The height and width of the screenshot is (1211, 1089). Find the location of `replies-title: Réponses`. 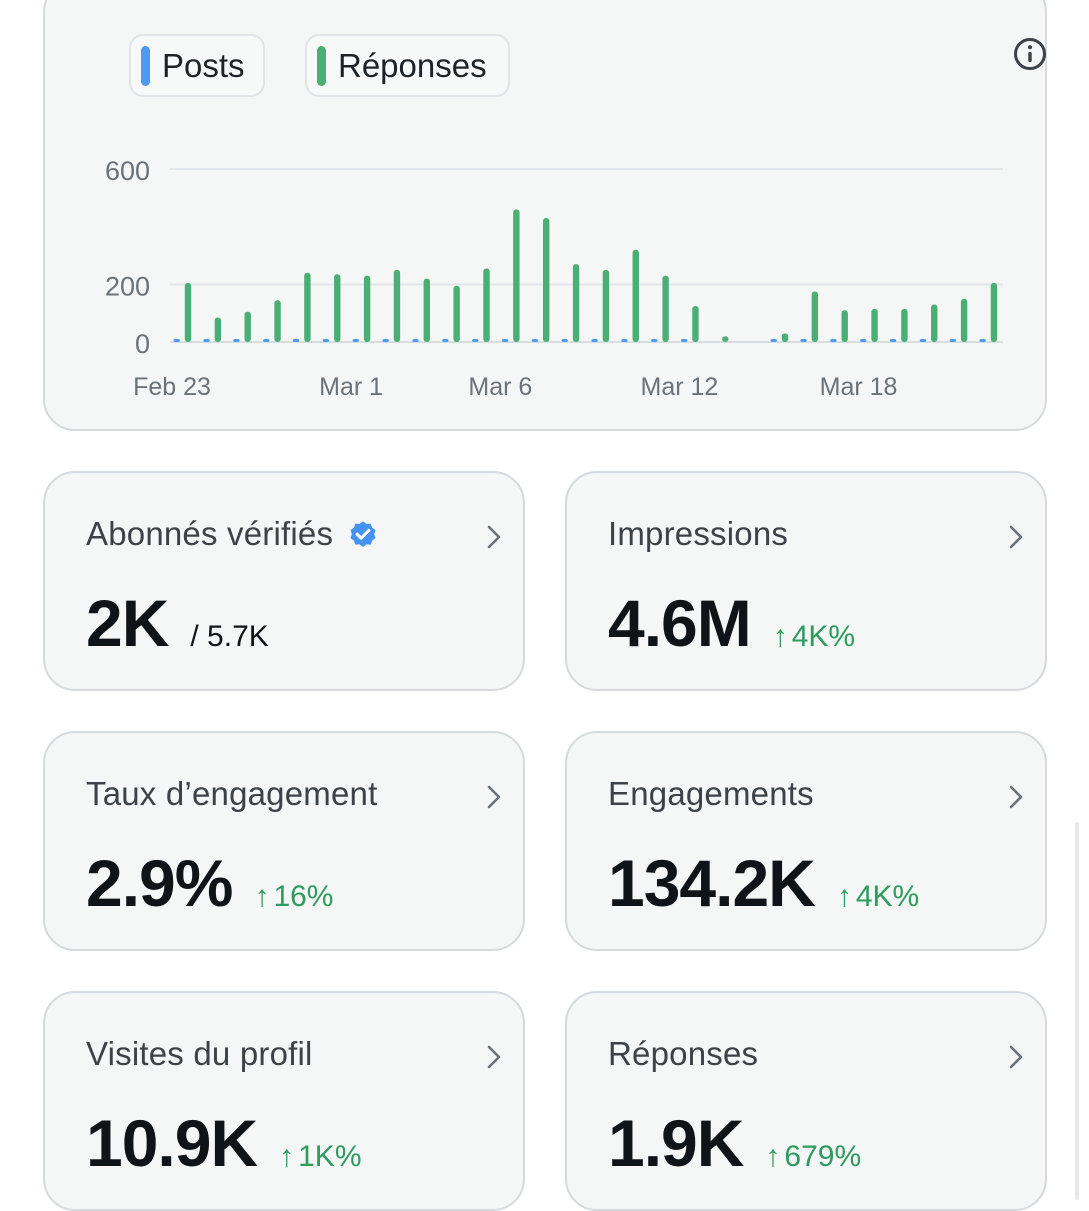

replies-title: Réponses is located at coordinates (683, 1053).